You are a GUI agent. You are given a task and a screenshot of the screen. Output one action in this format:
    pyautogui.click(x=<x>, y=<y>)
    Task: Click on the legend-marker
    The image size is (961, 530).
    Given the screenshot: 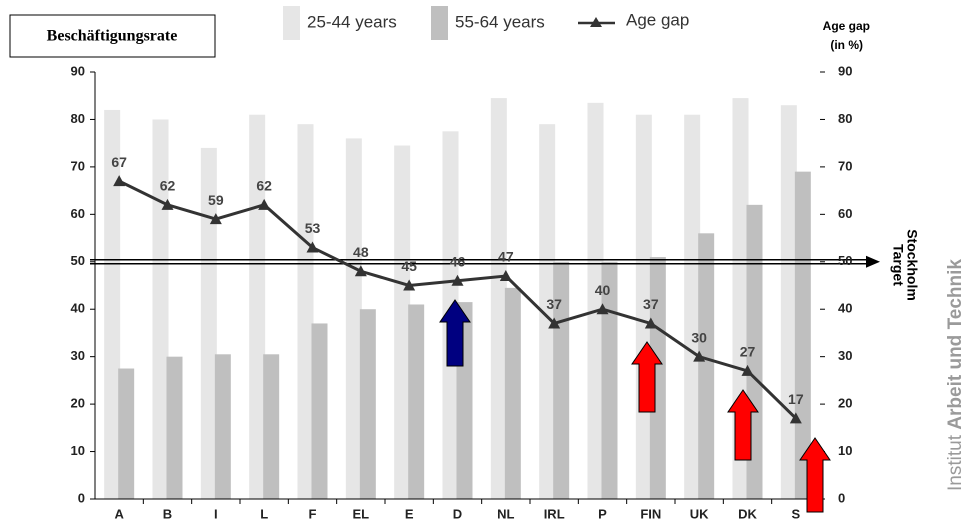 What is the action you would take?
    pyautogui.click(x=596, y=22)
    